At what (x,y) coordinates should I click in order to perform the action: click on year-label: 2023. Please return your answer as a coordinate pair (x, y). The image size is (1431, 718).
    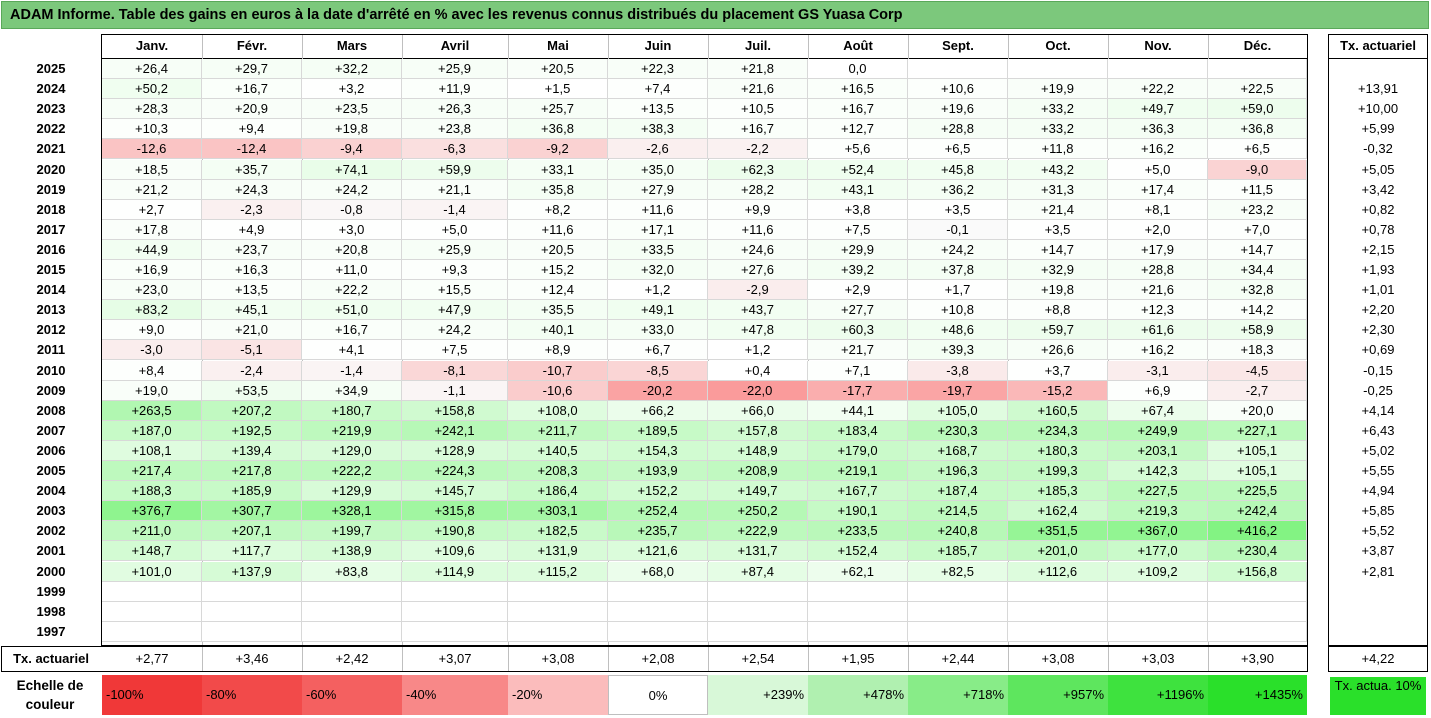
    Looking at the image, I should click on (51, 109).